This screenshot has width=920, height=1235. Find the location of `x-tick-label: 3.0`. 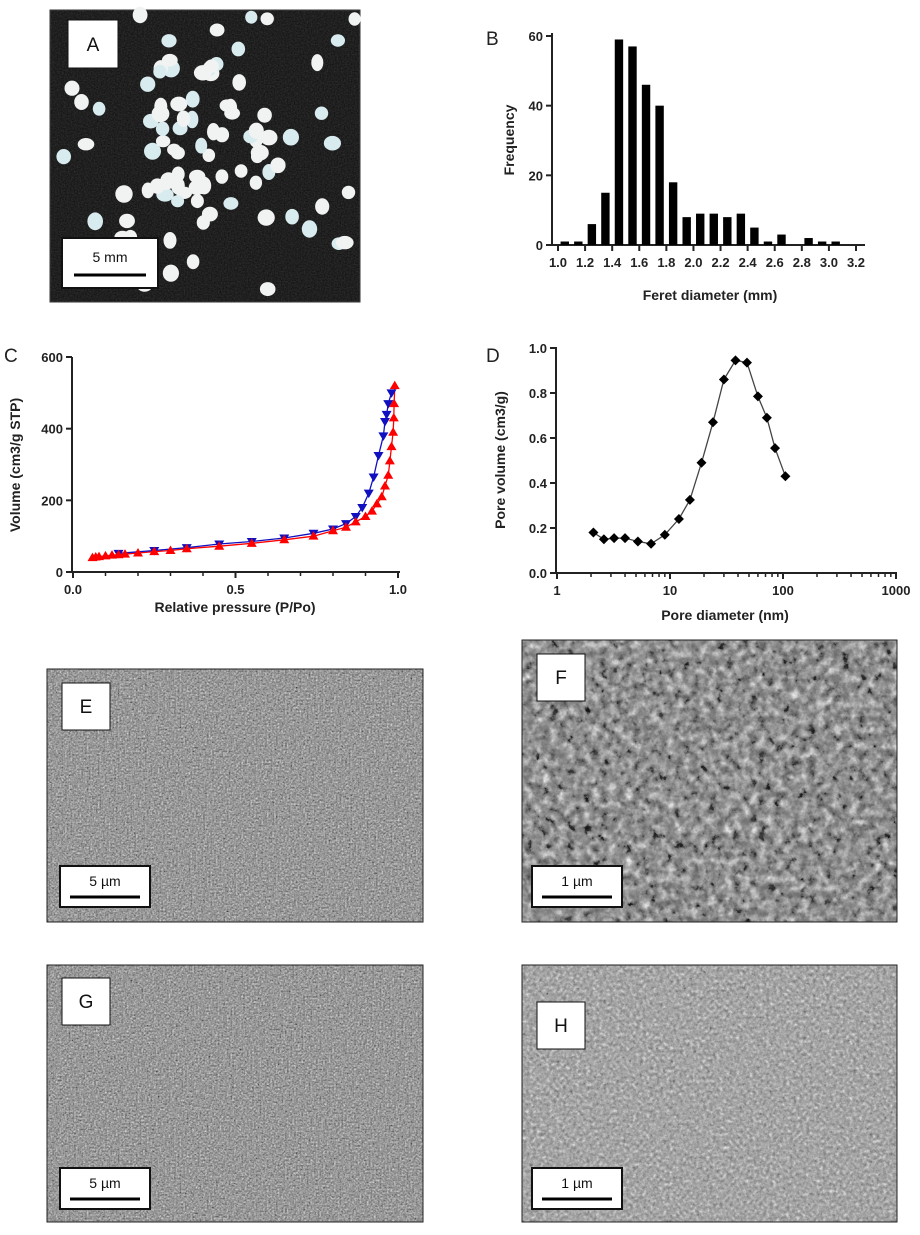

x-tick-label: 3.0 is located at coordinates (829, 262).